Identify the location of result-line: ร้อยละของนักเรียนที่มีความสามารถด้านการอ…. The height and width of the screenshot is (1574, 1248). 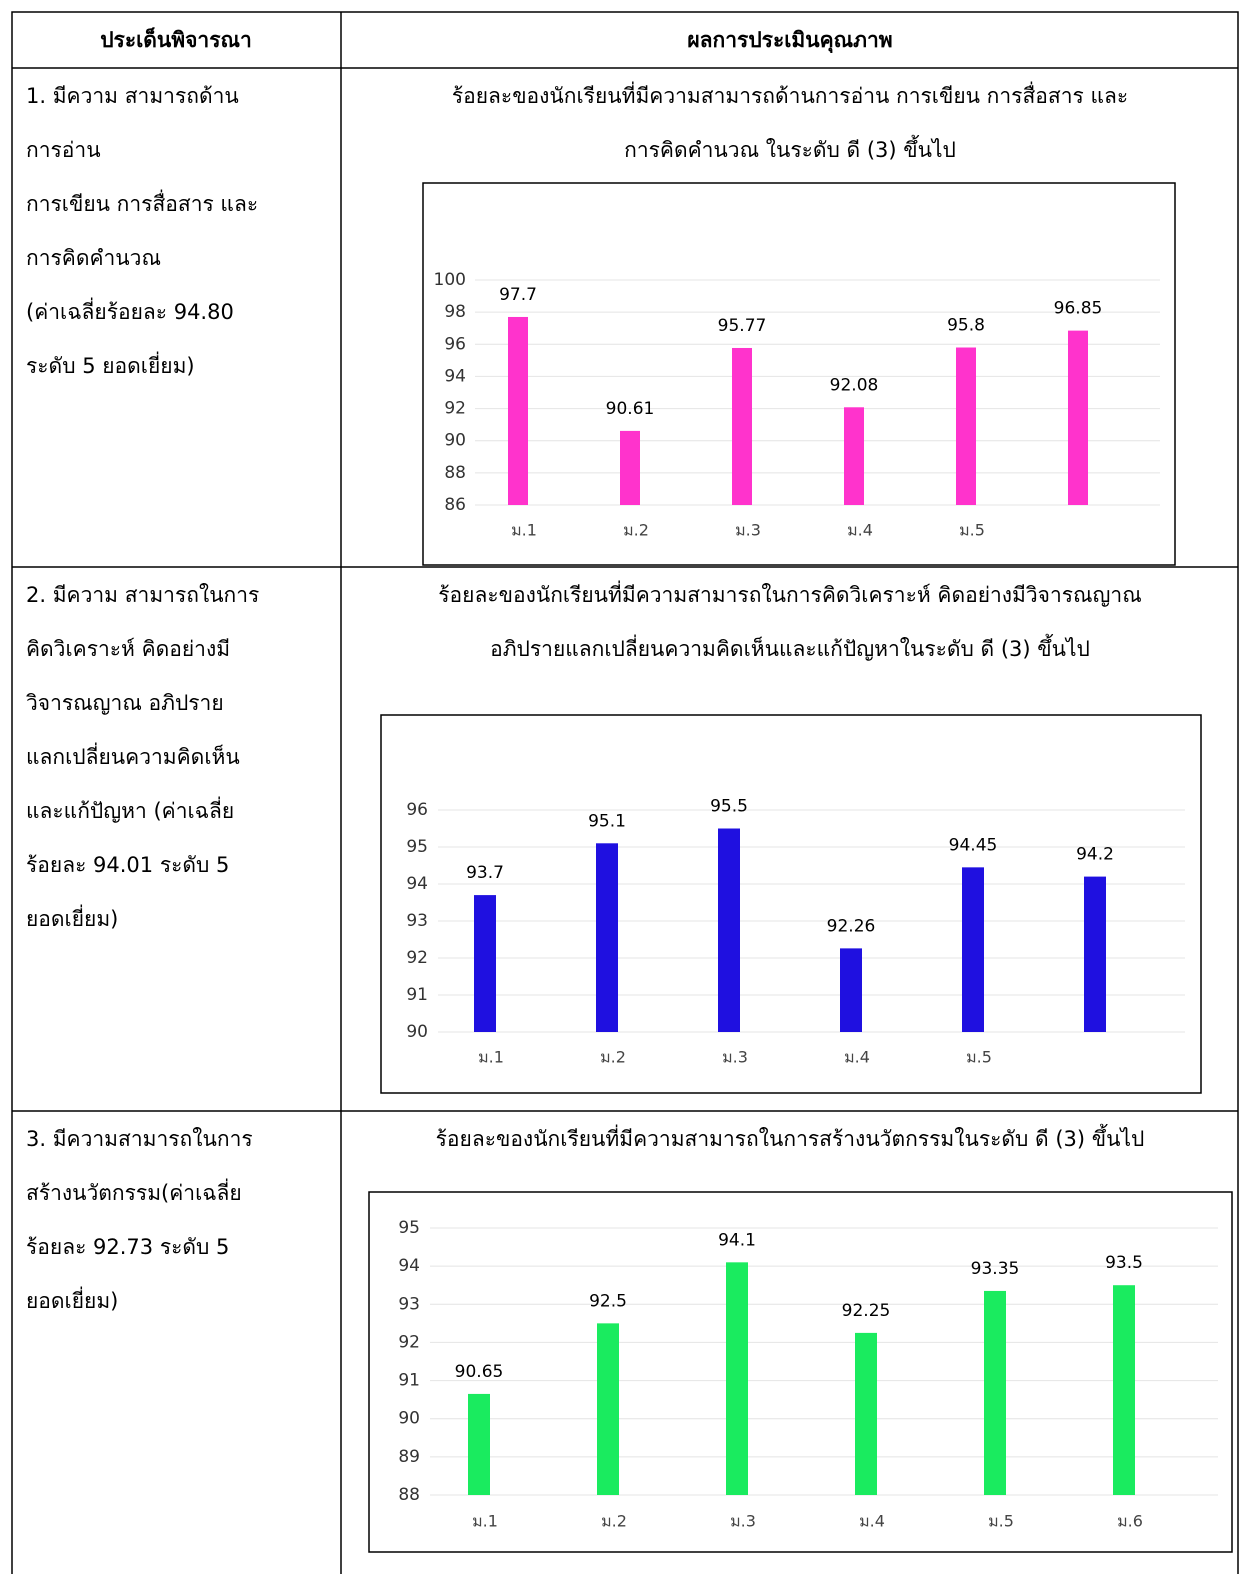
(790, 94).